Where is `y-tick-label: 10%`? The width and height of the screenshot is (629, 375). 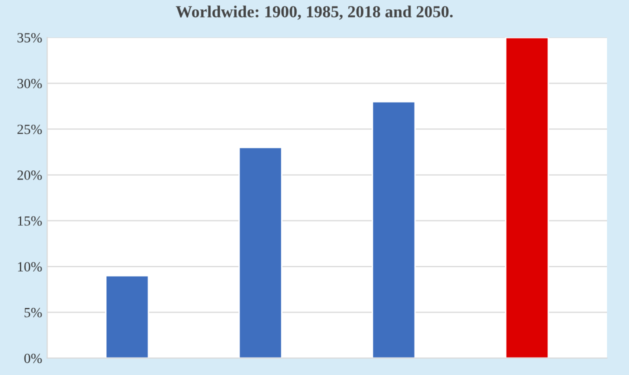
y-tick-label: 10% is located at coordinates (30, 267).